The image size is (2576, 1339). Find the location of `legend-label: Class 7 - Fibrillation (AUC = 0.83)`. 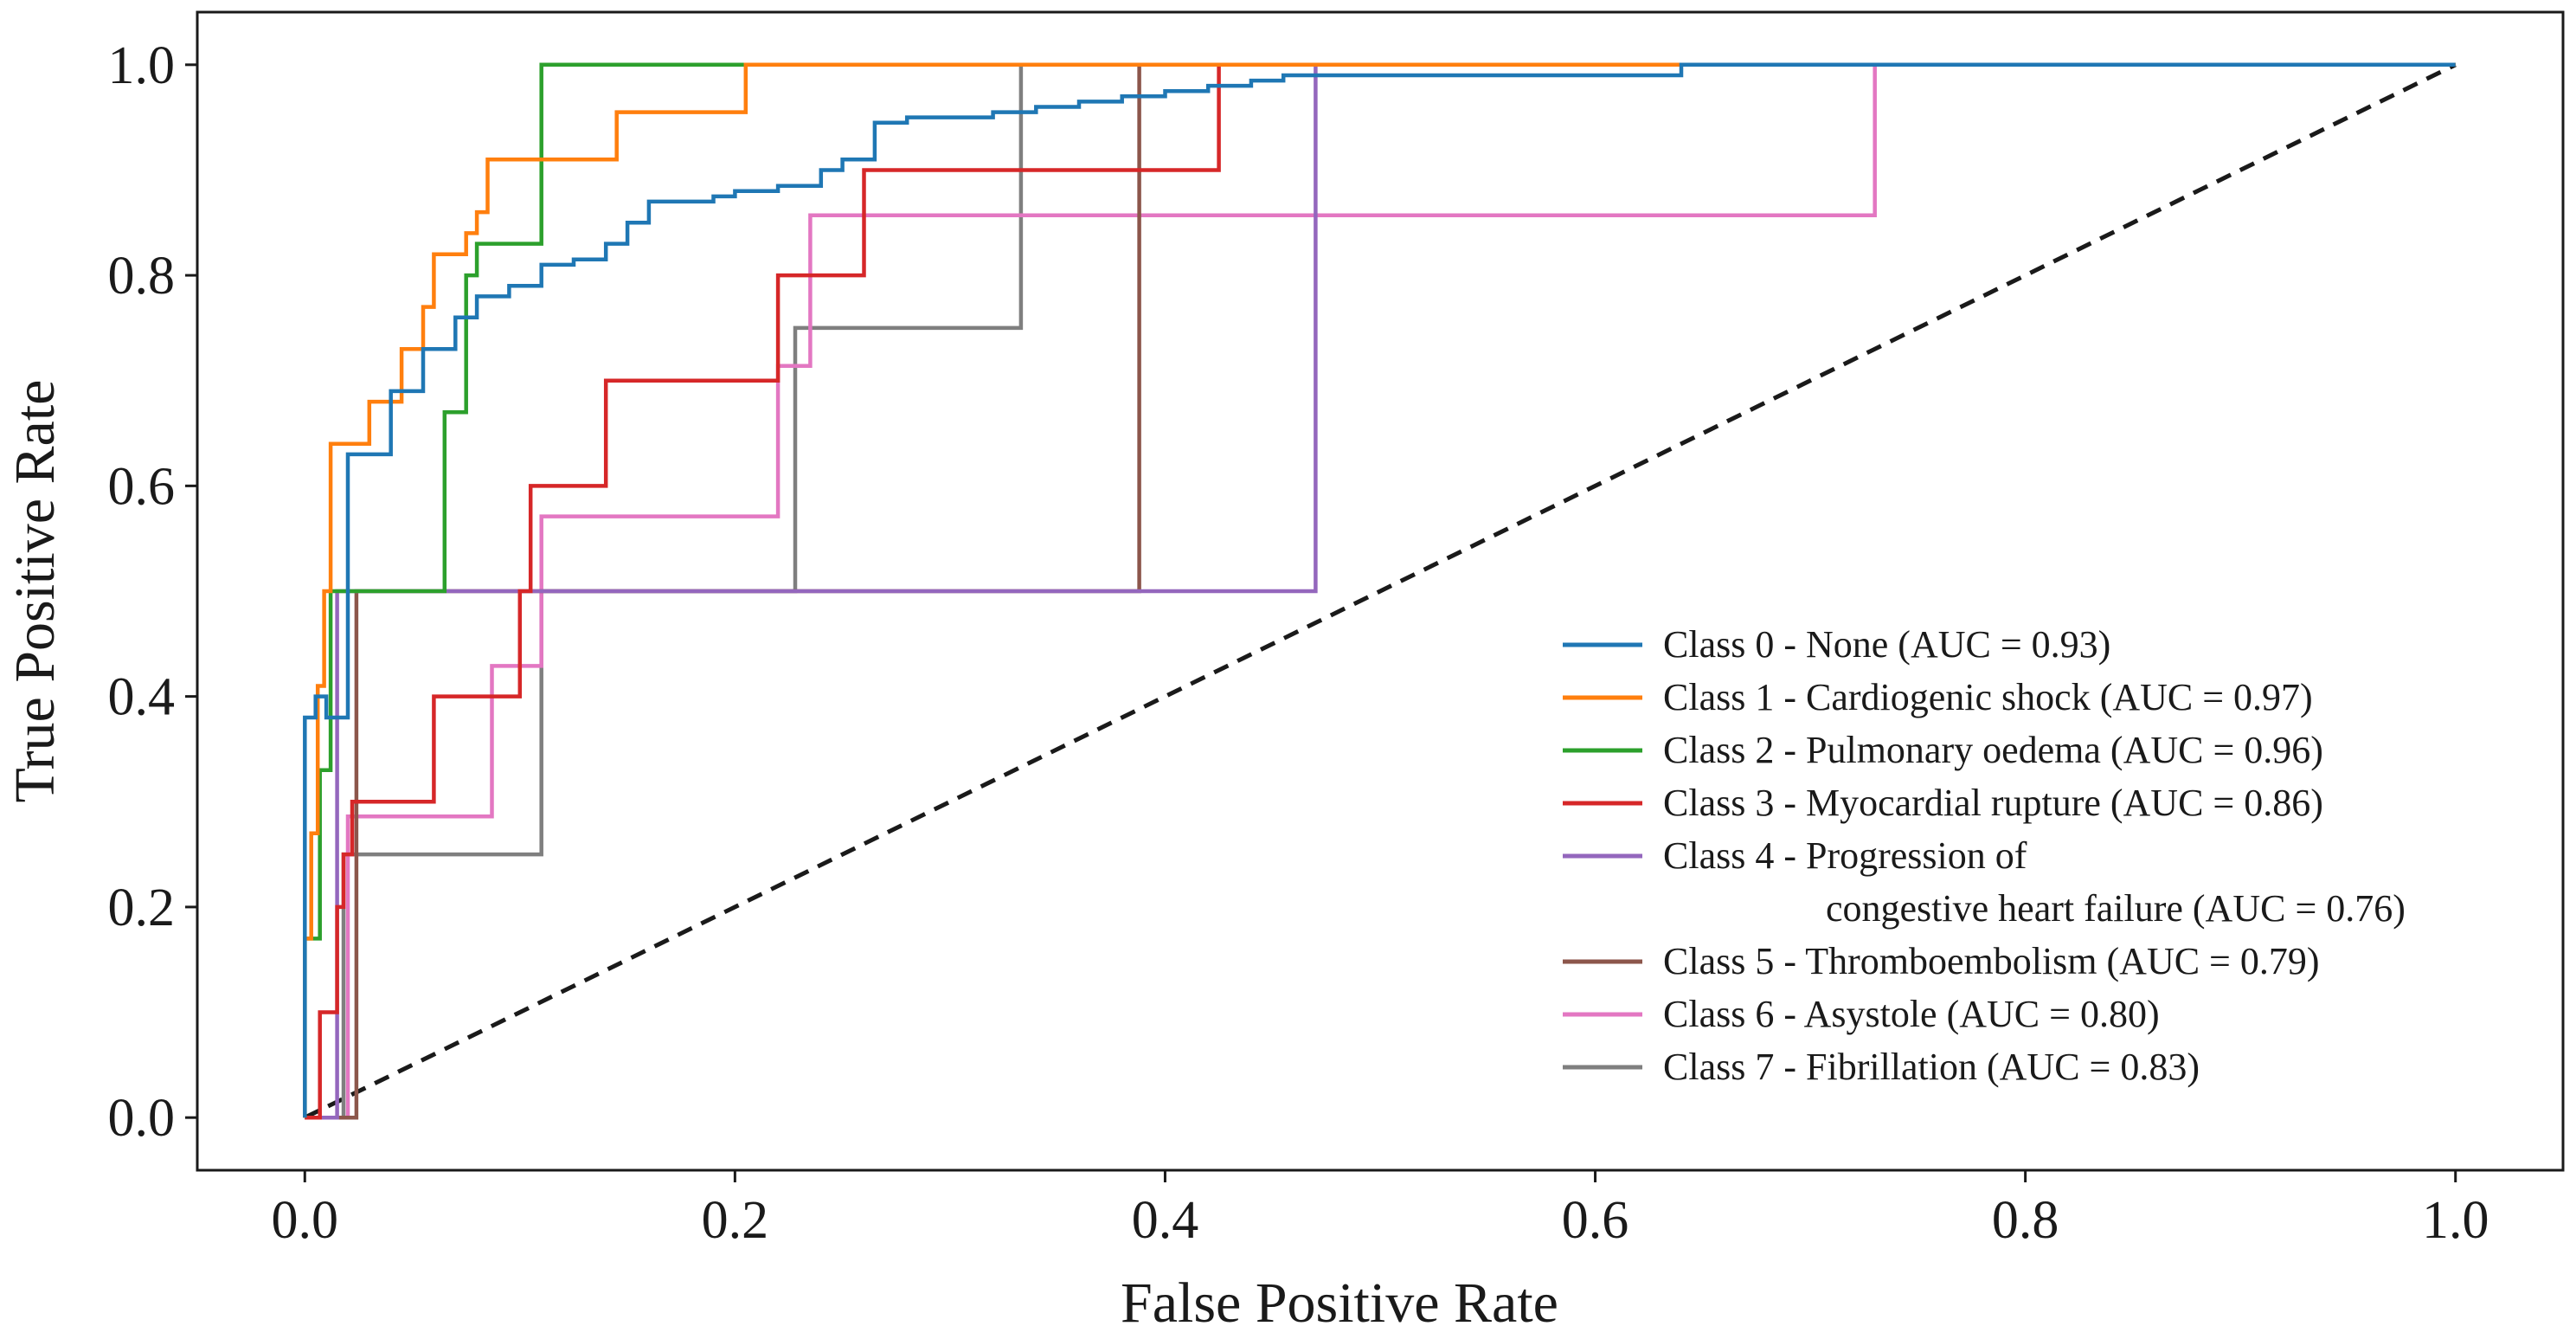

legend-label: Class 7 - Fibrillation (AUC = 0.83) is located at coordinates (1931, 1067).